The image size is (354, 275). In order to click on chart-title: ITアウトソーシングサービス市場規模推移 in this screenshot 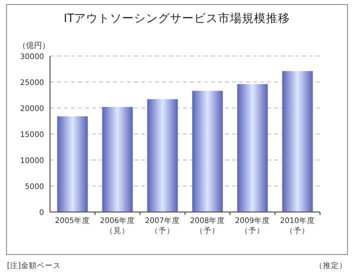, I will do `click(177, 18)`.